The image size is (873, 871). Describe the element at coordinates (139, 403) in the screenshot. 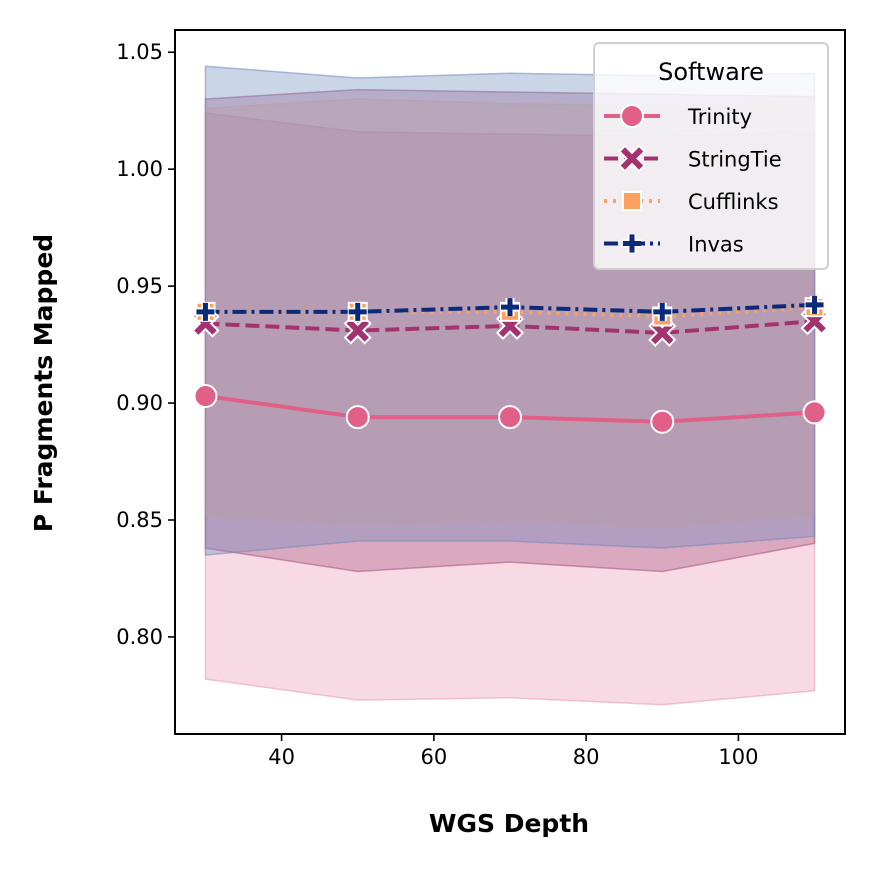

I see `y-tick-label: 0.90` at that location.